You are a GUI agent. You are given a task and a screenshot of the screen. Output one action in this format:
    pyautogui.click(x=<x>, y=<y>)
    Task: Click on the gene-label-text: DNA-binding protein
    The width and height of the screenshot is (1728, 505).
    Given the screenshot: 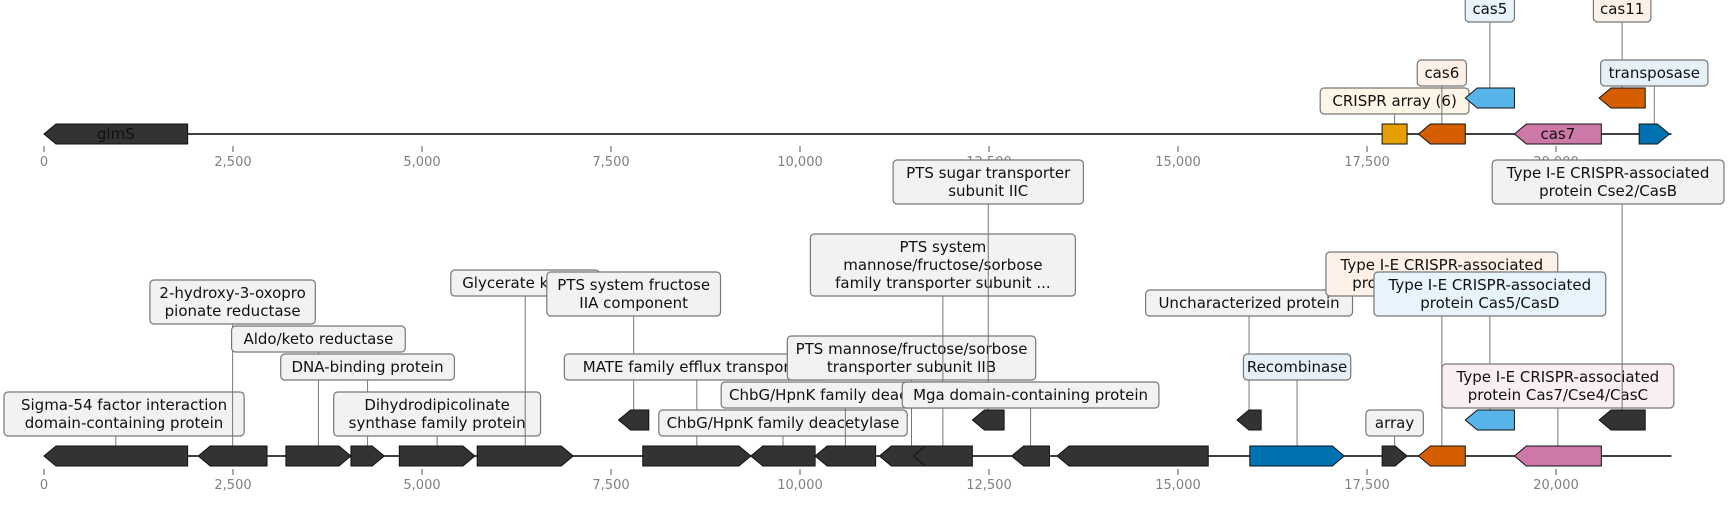 What is the action you would take?
    pyautogui.click(x=368, y=367)
    